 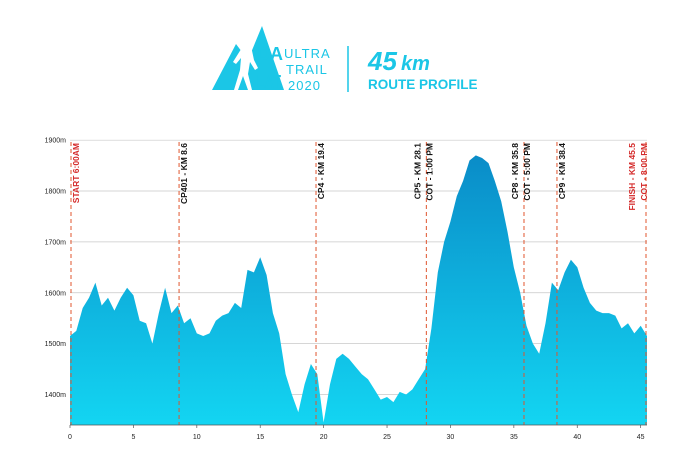 I want to click on mountain-logo-shape, so click(x=248, y=58).